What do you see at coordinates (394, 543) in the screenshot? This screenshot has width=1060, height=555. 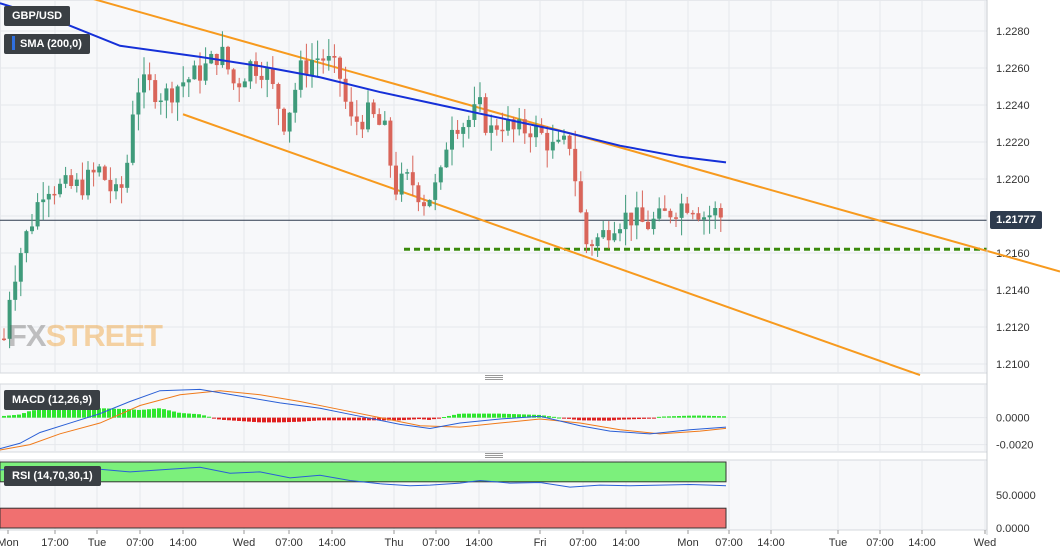 I see `time-tick-label: Thu` at bounding box center [394, 543].